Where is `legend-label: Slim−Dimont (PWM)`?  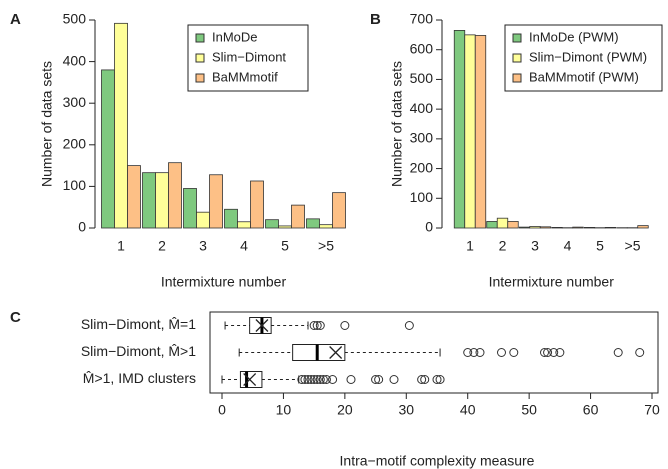 legend-label: Slim−Dimont (PWM) is located at coordinates (588, 56).